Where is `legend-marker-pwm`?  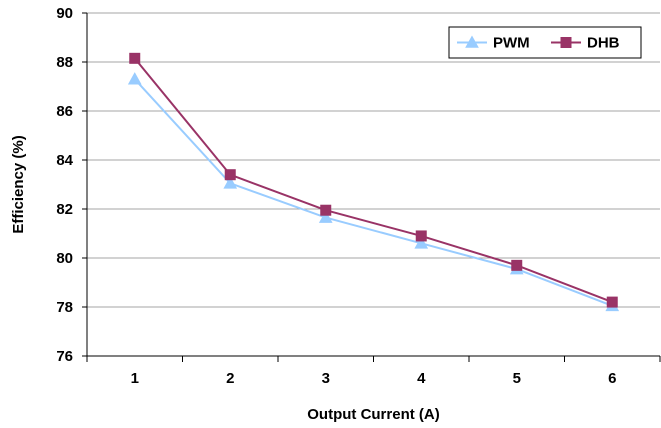 legend-marker-pwm is located at coordinates (472, 41).